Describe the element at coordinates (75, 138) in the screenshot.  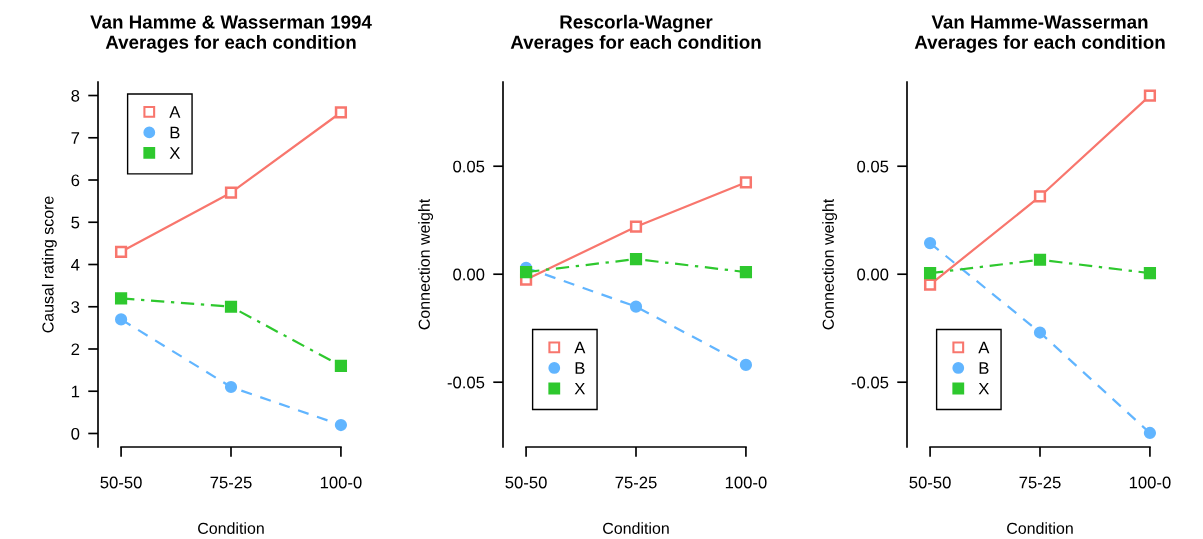
I see `y-tick-label: 7` at that location.